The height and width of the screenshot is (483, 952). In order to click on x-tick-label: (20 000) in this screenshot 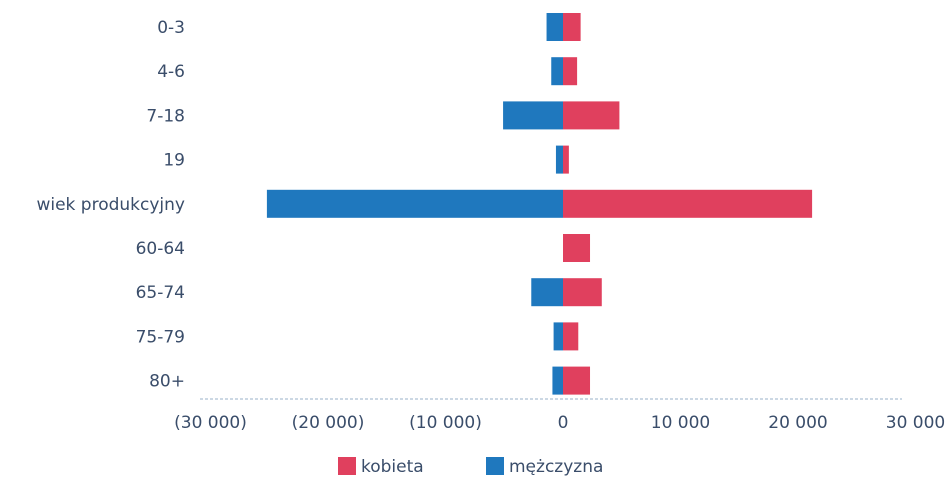, I will do `click(328, 423)`.